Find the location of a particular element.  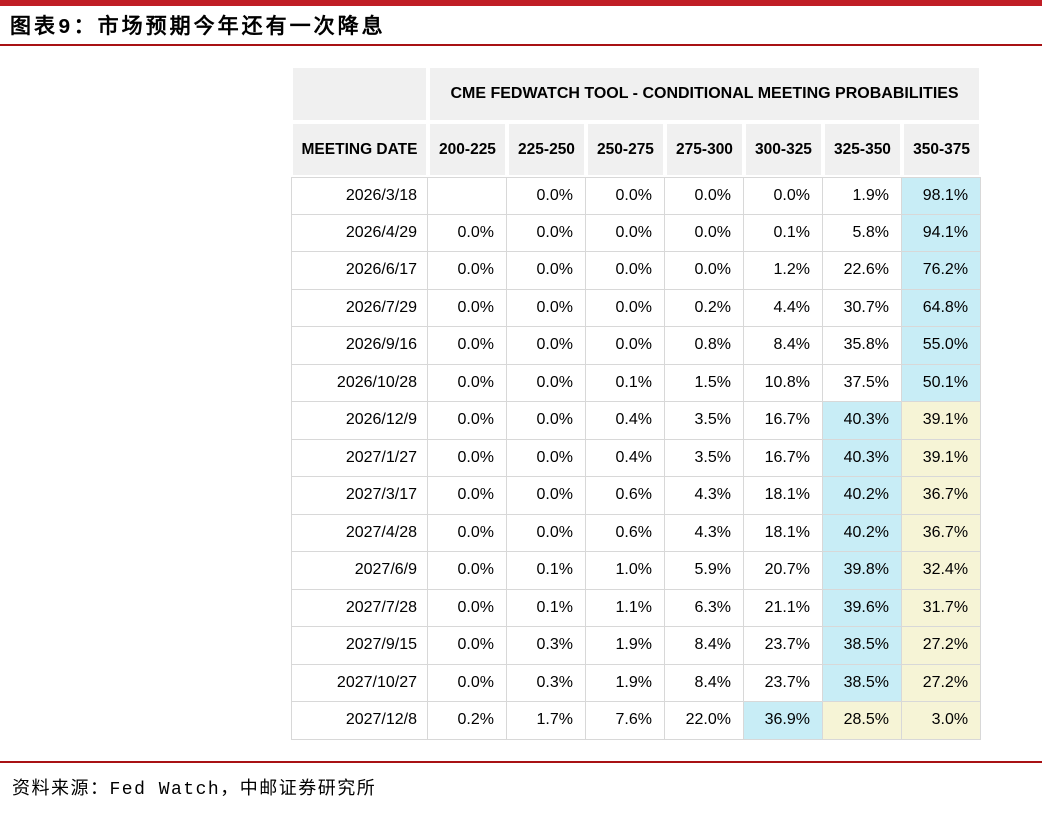

probability-cell: 35.8% is located at coordinates (862, 346).